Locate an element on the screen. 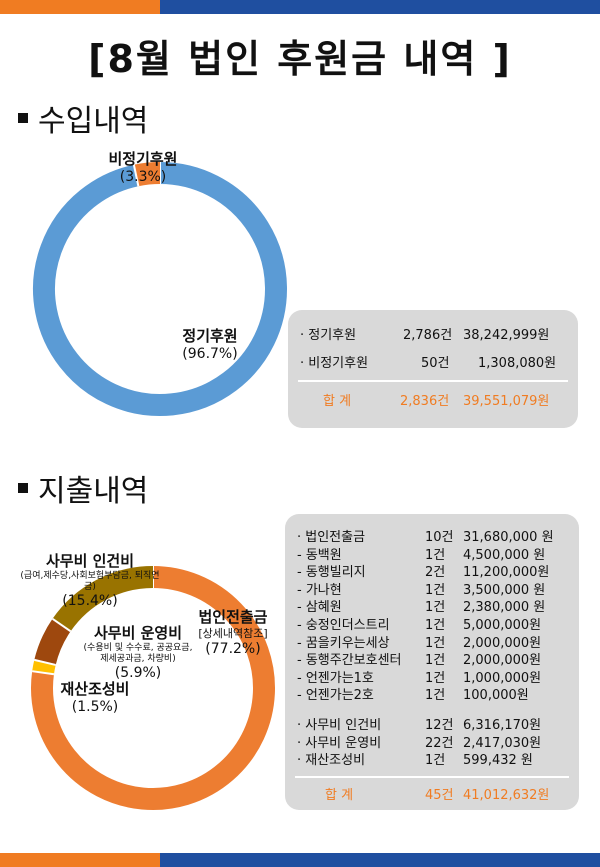 The width and height of the screenshot is (600, 867). expense-row: - 숭정인더스트리 1건 5,000,000원 is located at coordinates (432, 623).